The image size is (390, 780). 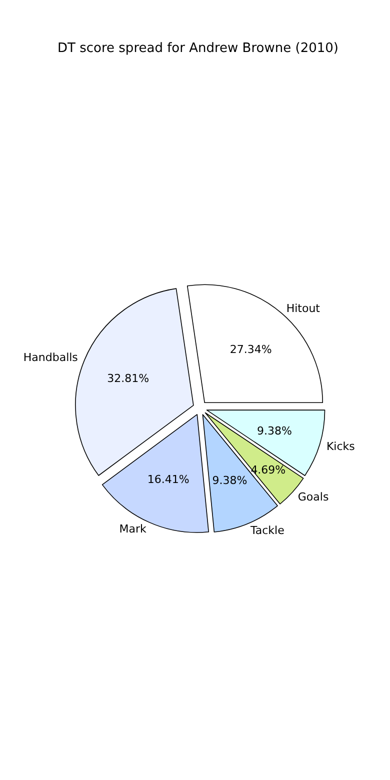 I want to click on slice-label: Handballs, so click(x=50, y=357).